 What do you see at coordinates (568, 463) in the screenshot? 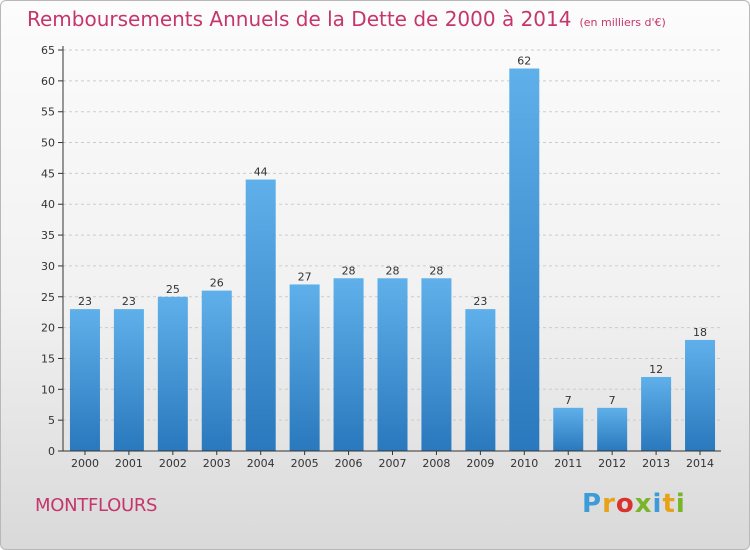
I see `x-tick-label: 2011` at bounding box center [568, 463].